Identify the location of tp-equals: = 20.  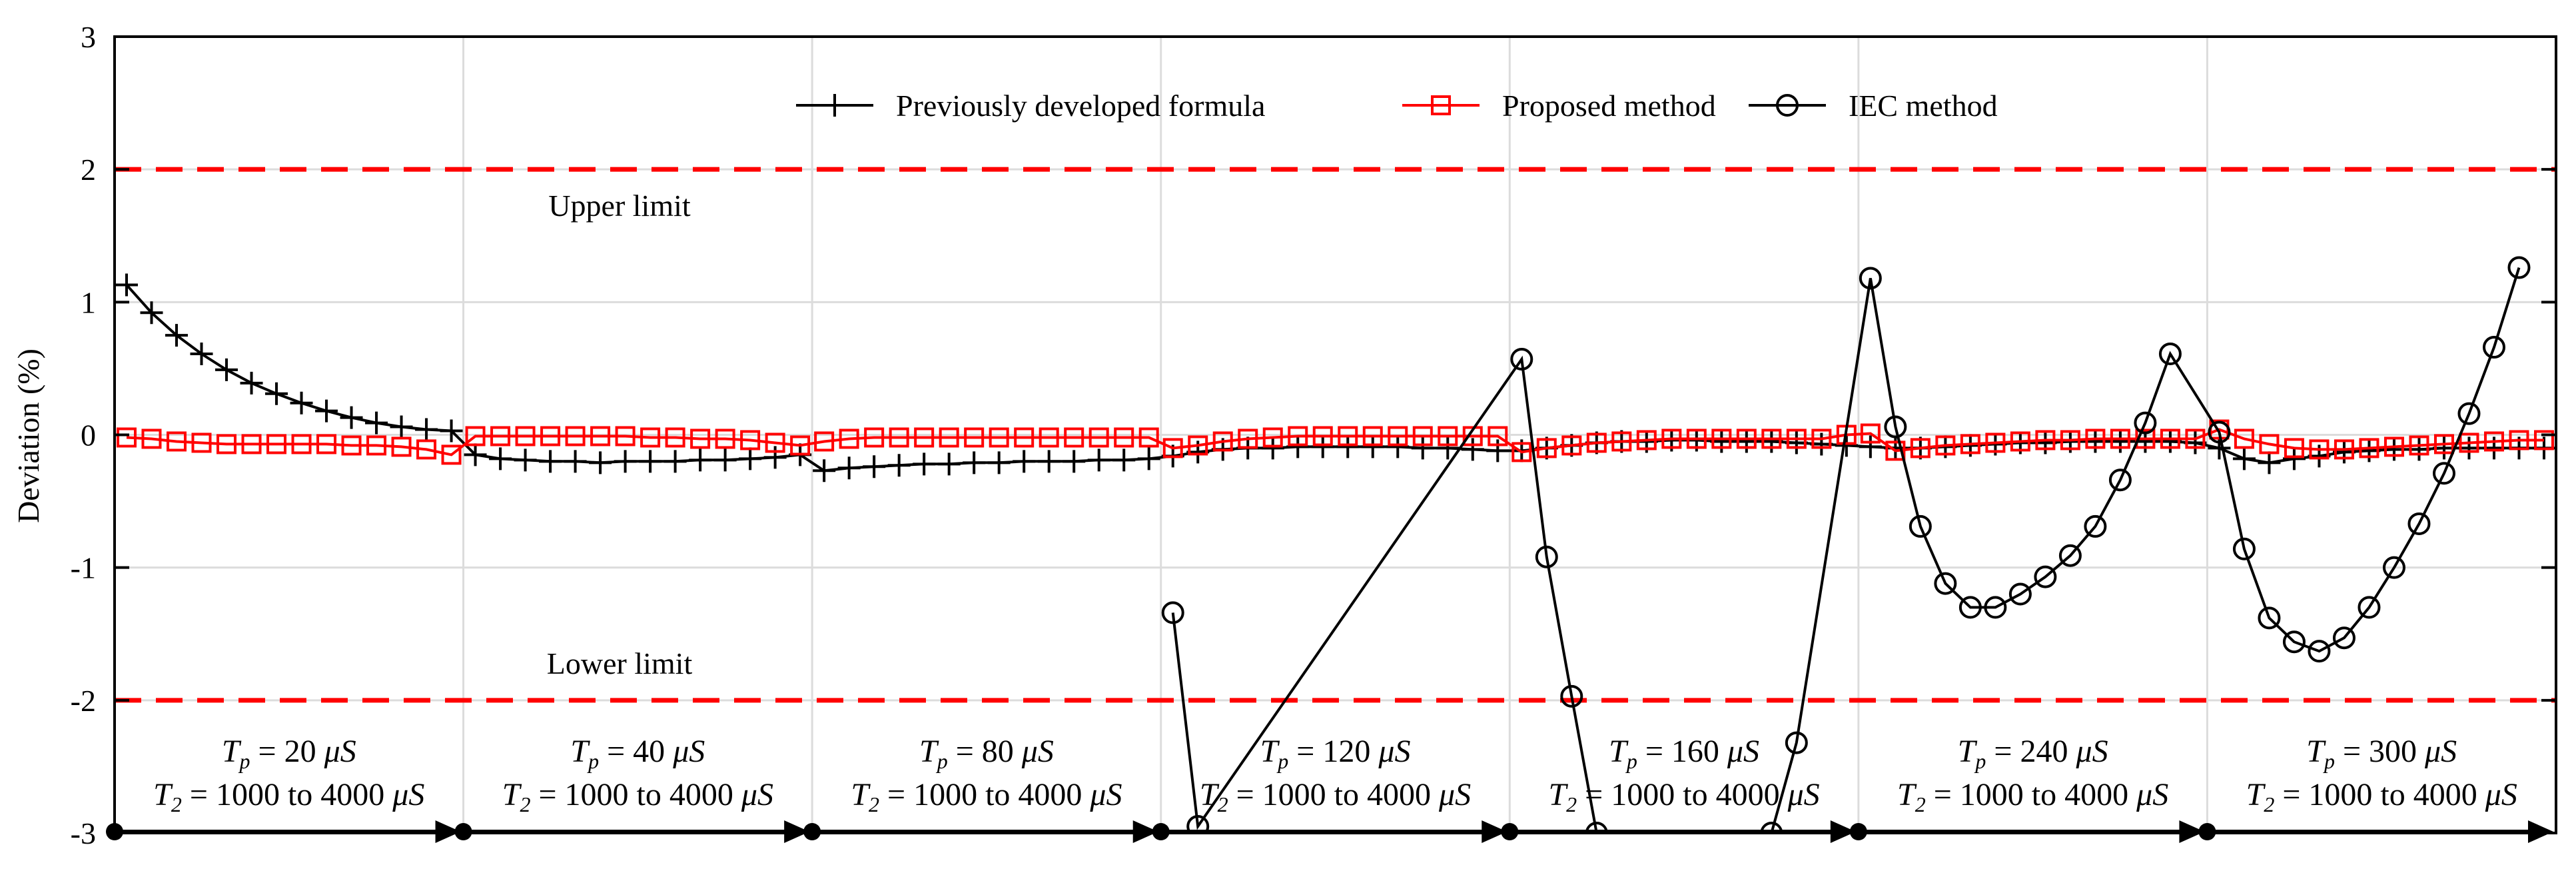
(287, 751).